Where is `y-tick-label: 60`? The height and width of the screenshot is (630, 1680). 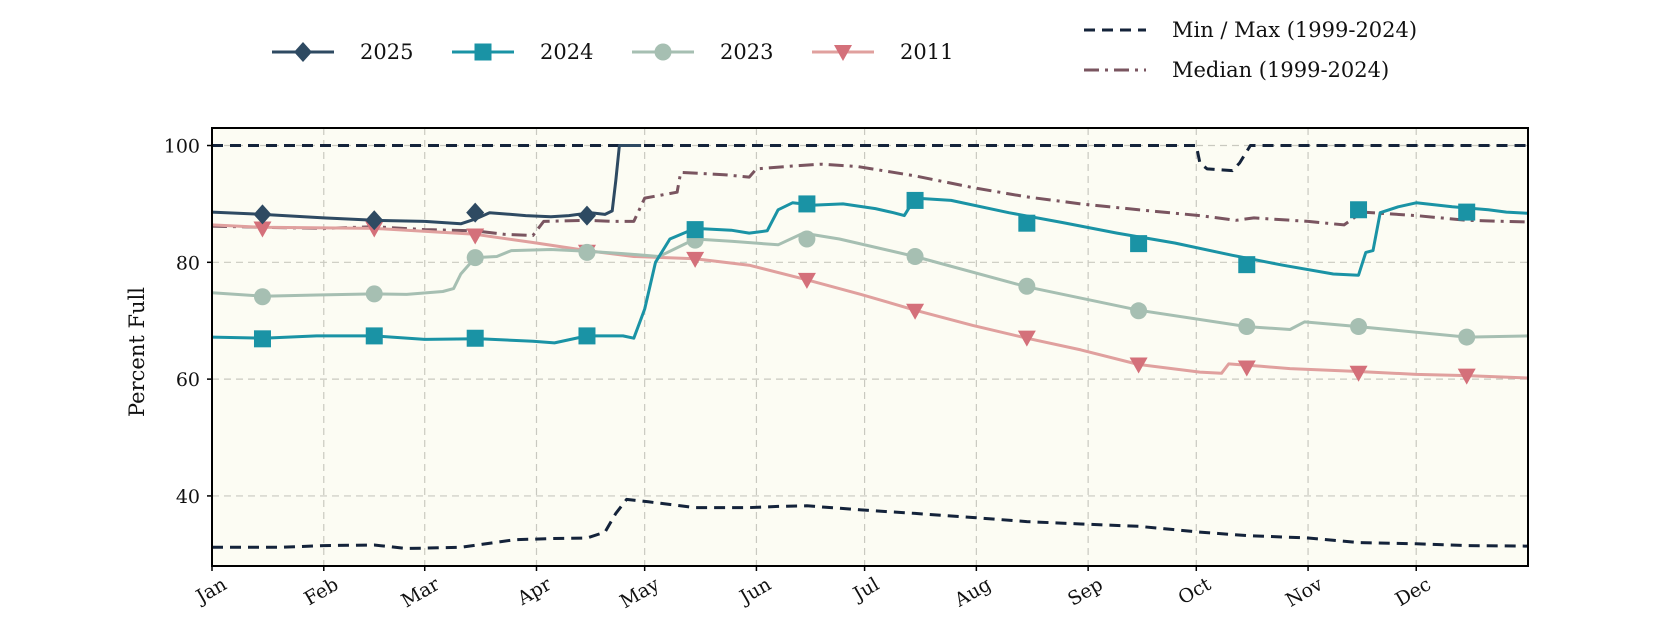
y-tick-label: 60 is located at coordinates (188, 380).